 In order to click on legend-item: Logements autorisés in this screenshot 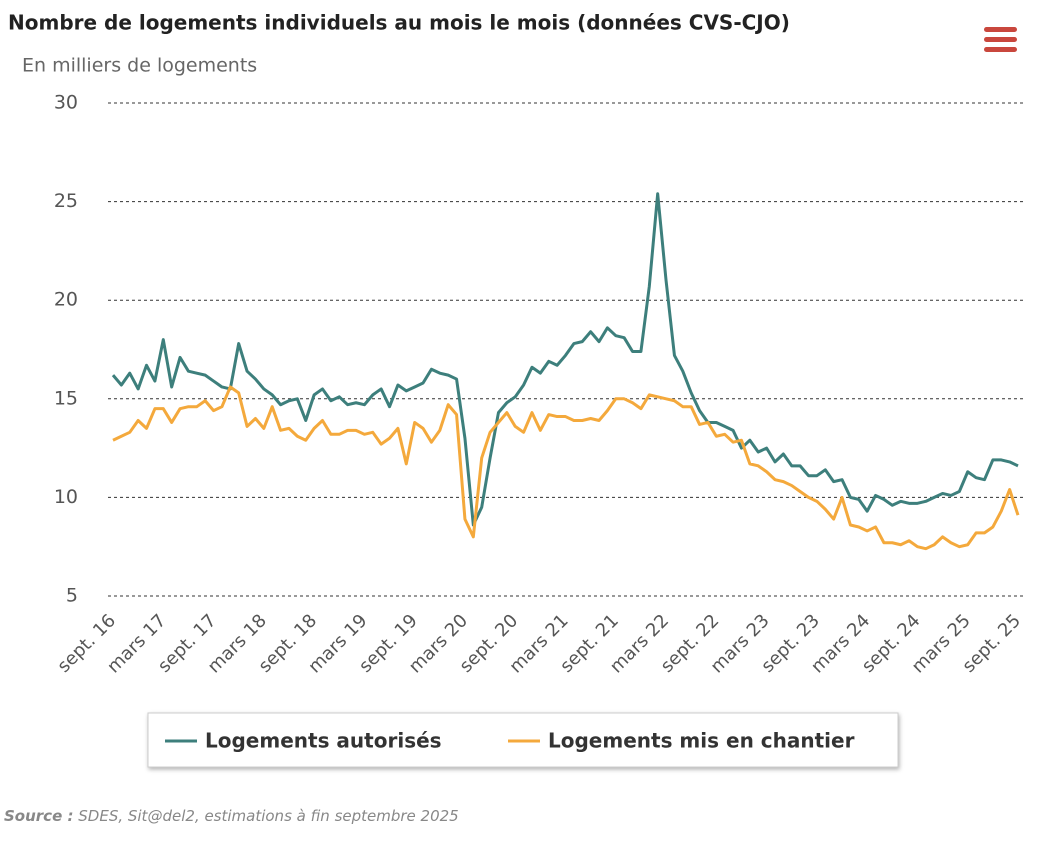, I will do `click(303, 741)`.